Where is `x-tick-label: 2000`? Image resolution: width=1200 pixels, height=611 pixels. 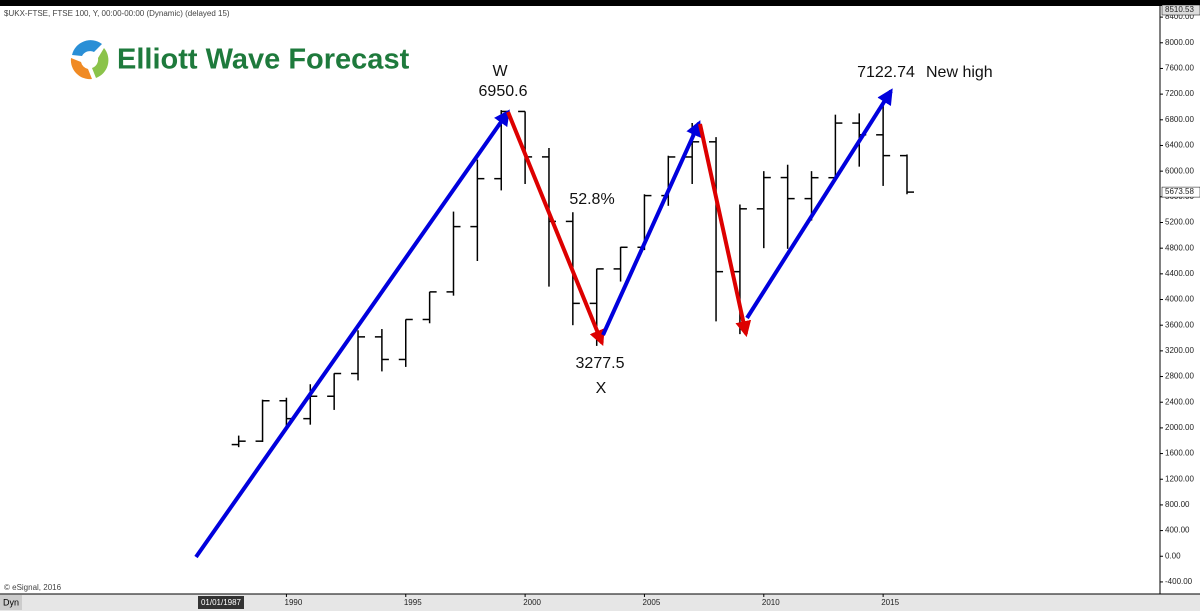 x-tick-label: 2000 is located at coordinates (532, 602).